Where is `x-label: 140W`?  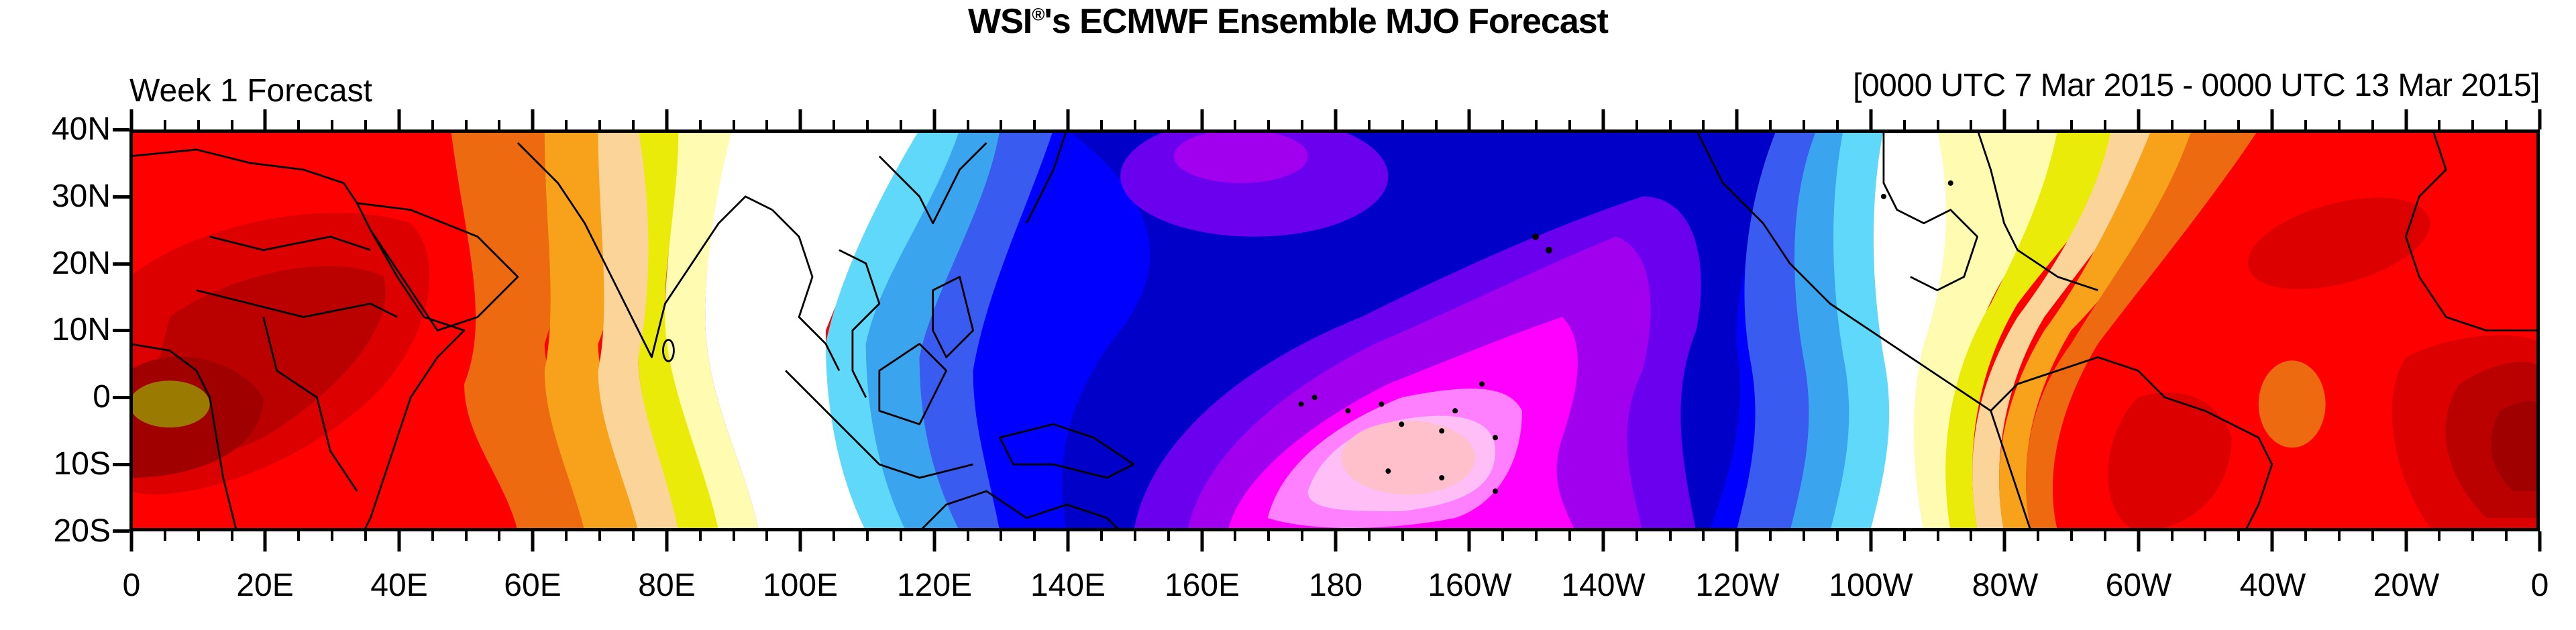
x-label: 140W is located at coordinates (1603, 585).